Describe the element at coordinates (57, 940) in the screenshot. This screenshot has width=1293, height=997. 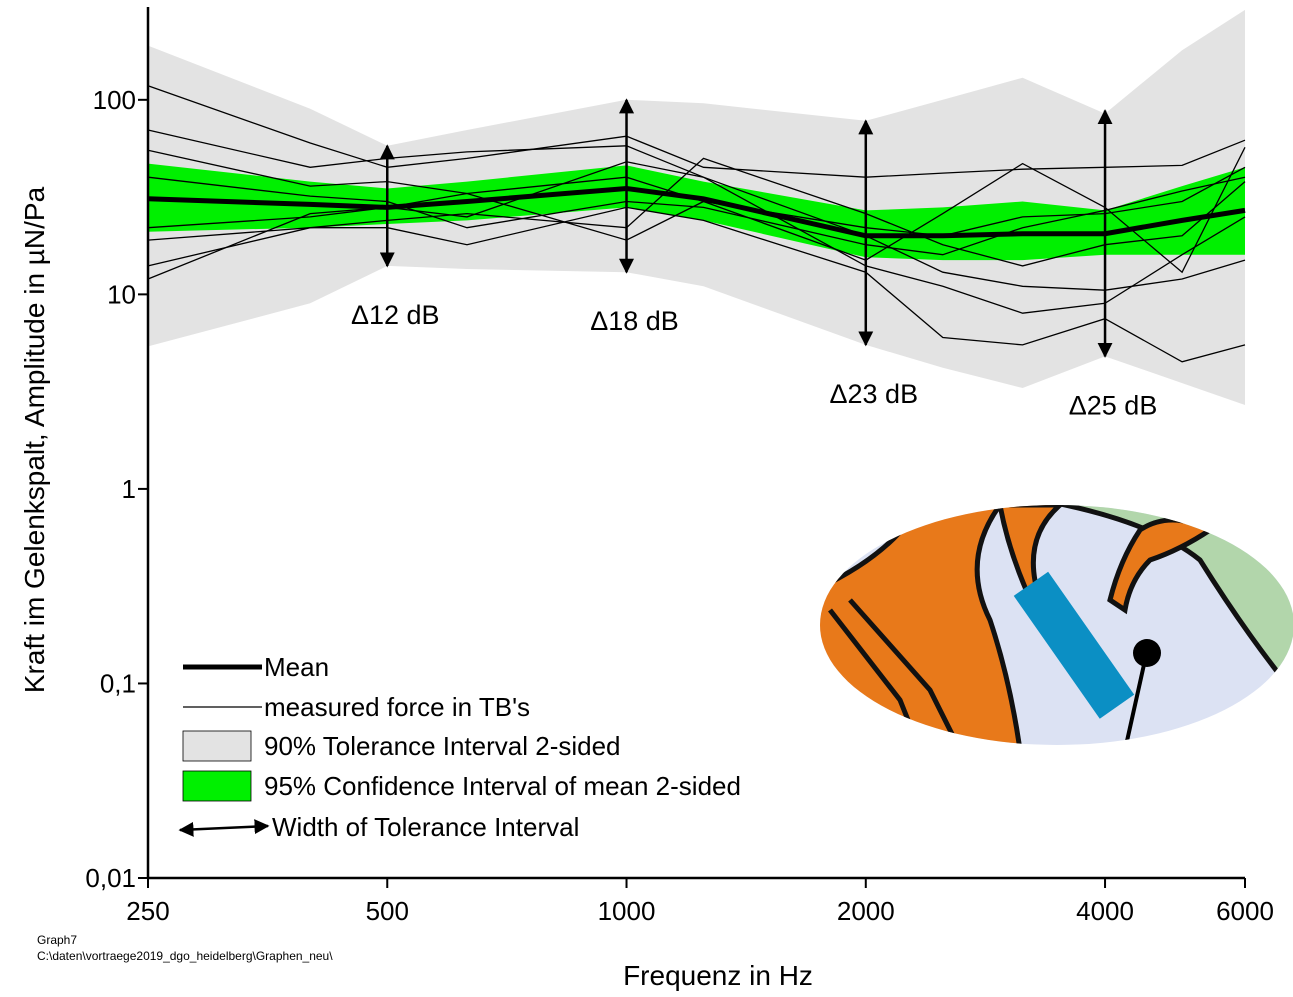
I see `footnote: Graph7` at that location.